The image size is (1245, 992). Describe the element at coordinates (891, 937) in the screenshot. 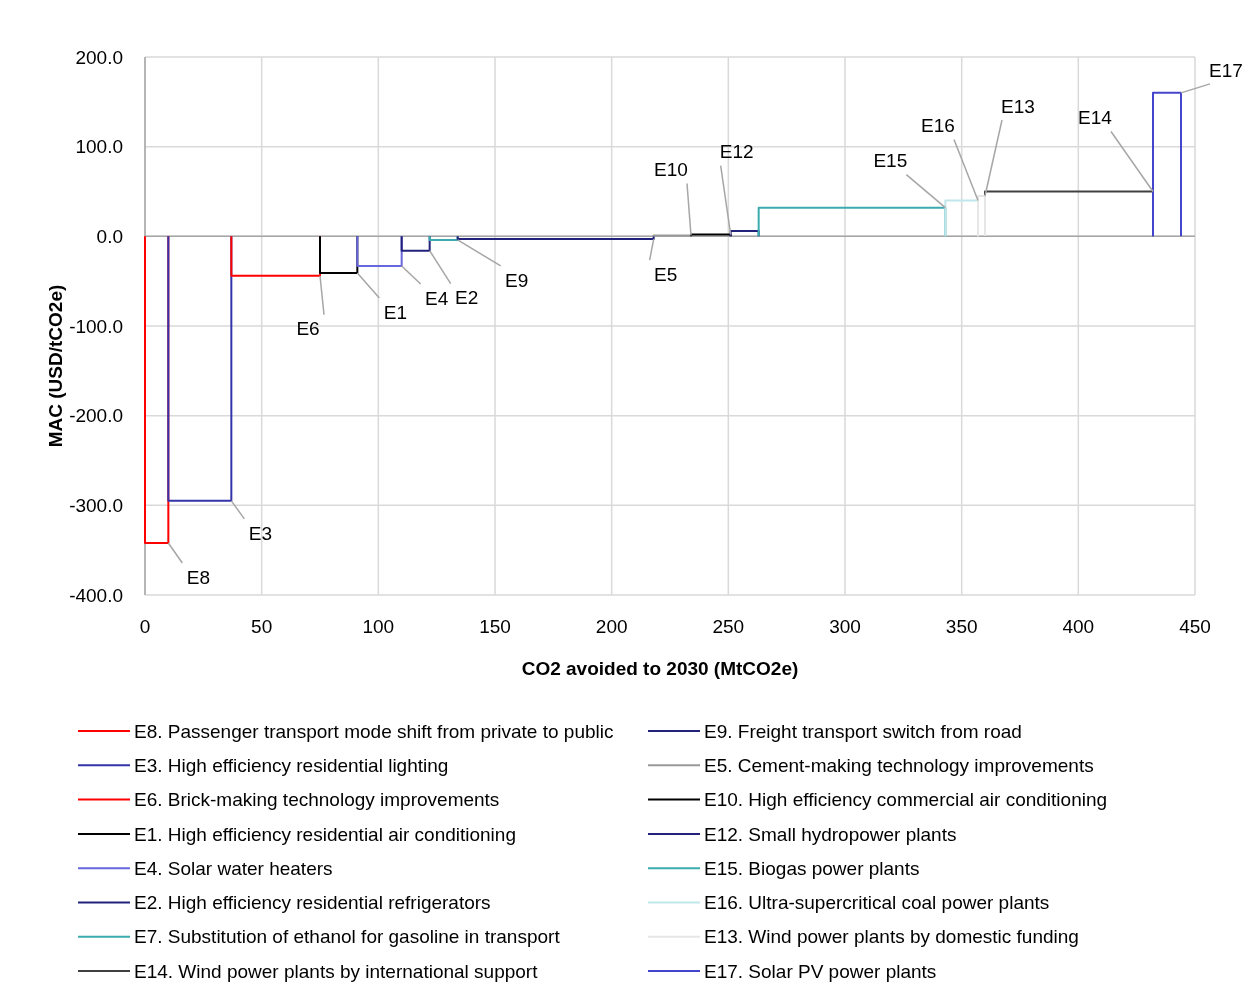

I see `legend-label: E13. Wind power plants by domestic funding` at that location.